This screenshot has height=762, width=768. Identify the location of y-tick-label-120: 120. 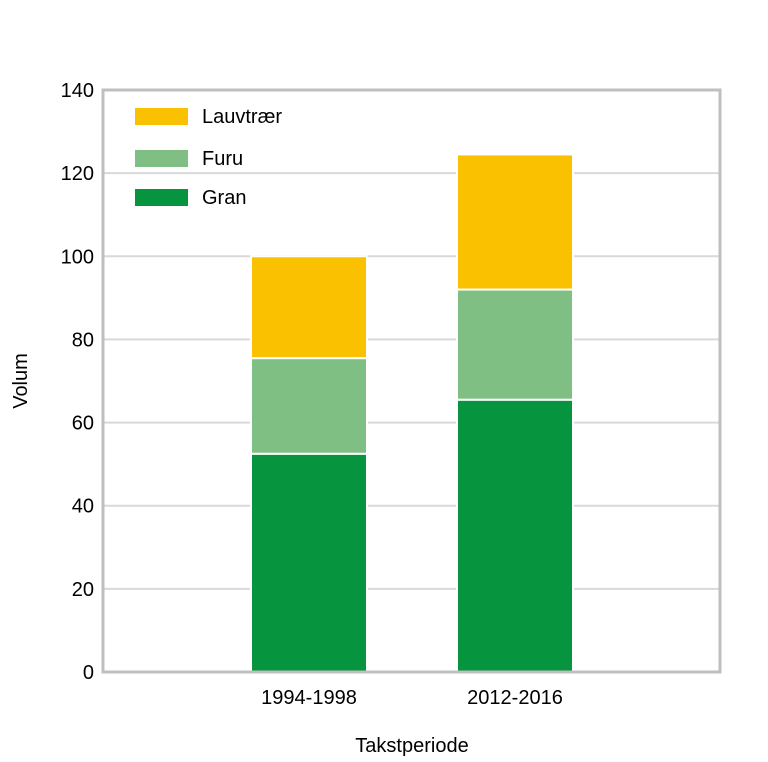
(77, 174).